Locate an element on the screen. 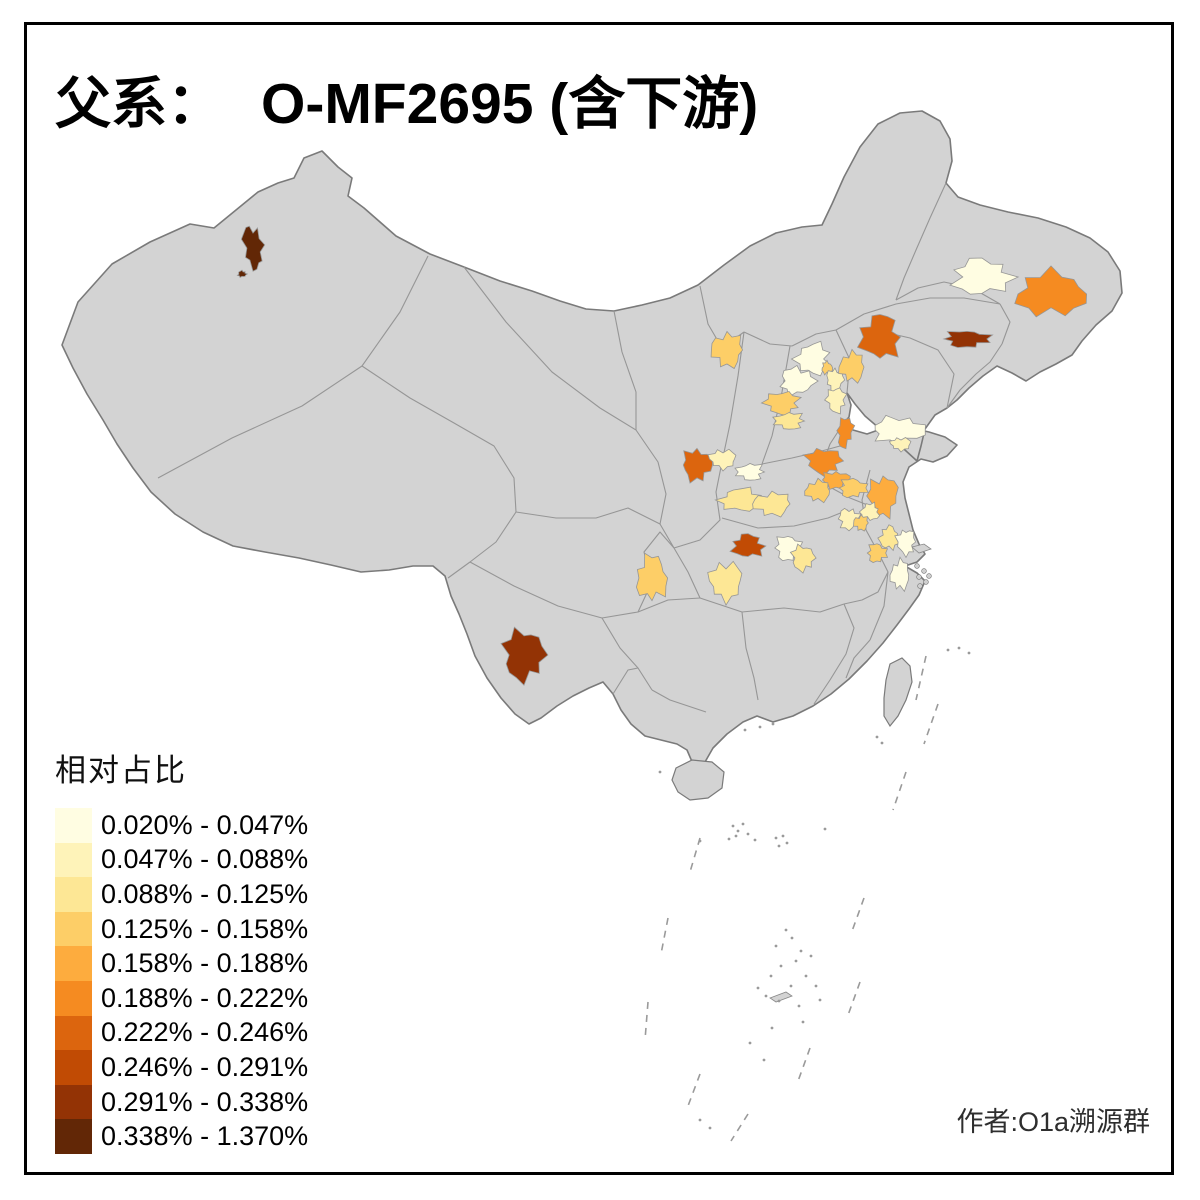 This screenshot has width=1200, height=1200. region-dali-yunnan is located at coordinates (524, 656).